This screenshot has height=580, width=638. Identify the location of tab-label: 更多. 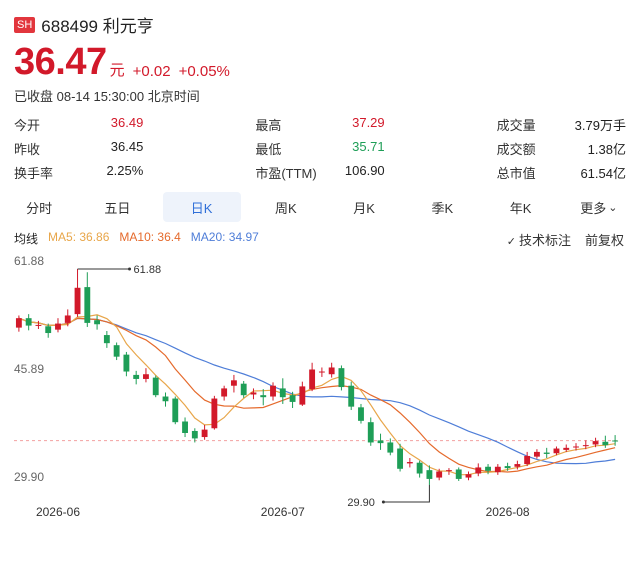
(593, 208).